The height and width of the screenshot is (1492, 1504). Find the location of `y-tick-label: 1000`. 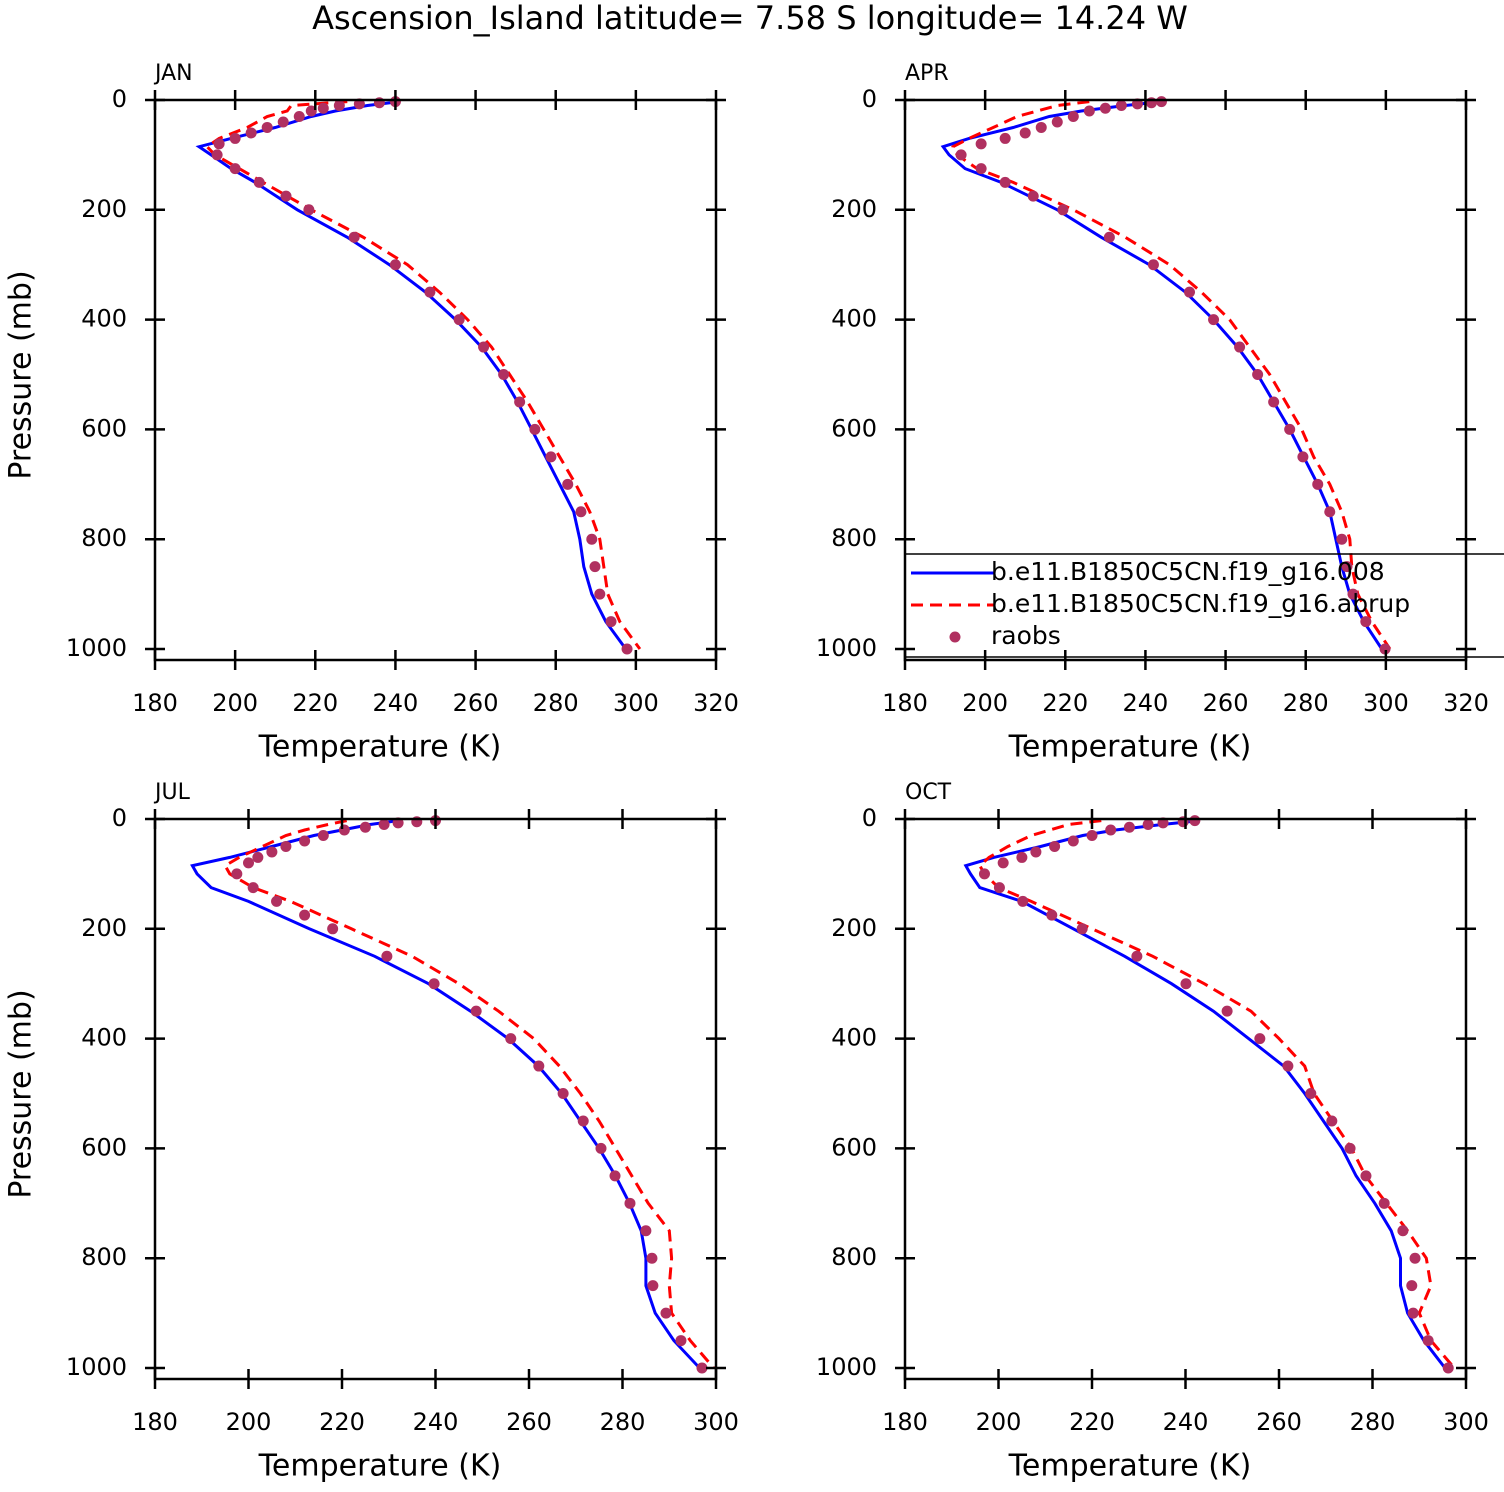

y-tick-label: 1000 is located at coordinates (846, 648).